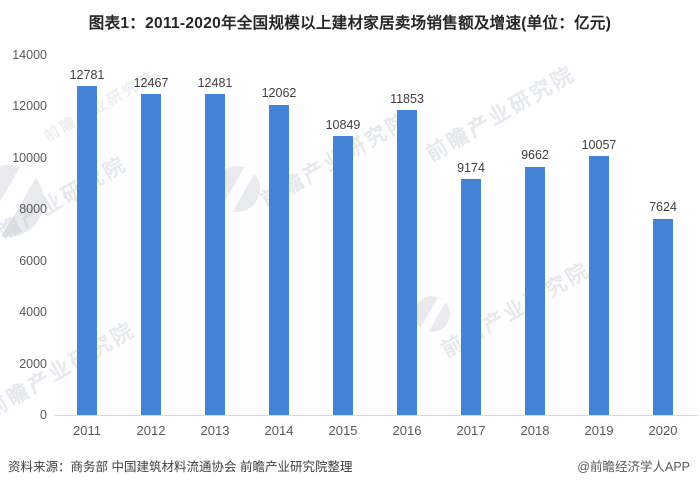 The image size is (700, 486). I want to click on bar-group-2015: 10849, so click(343, 235).